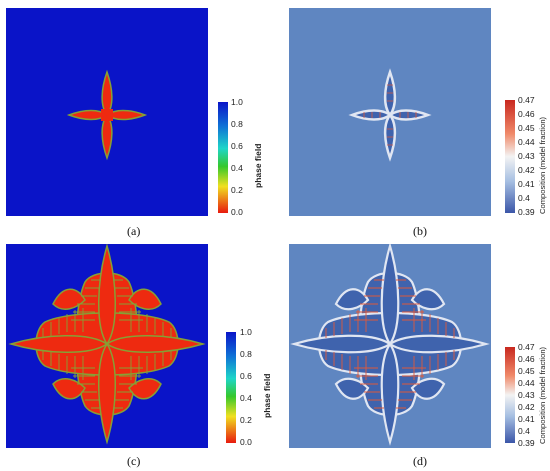  I want to click on colorbar-c, so click(231, 387).